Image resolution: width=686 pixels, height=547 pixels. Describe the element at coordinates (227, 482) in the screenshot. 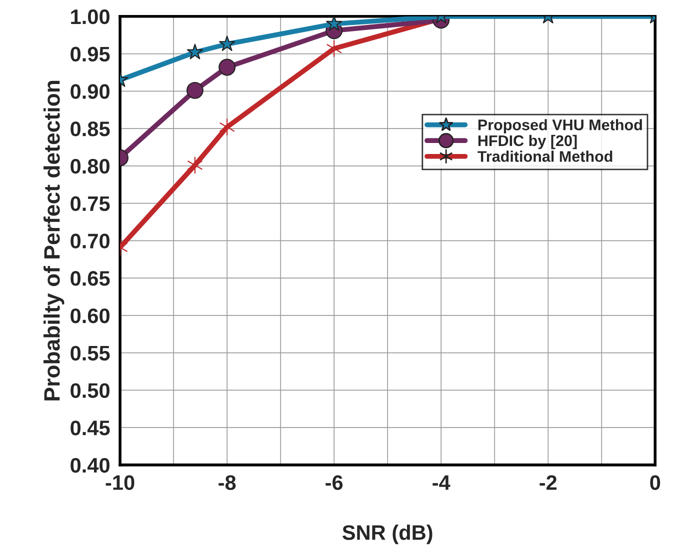

I see `x-tick-label: -8` at that location.